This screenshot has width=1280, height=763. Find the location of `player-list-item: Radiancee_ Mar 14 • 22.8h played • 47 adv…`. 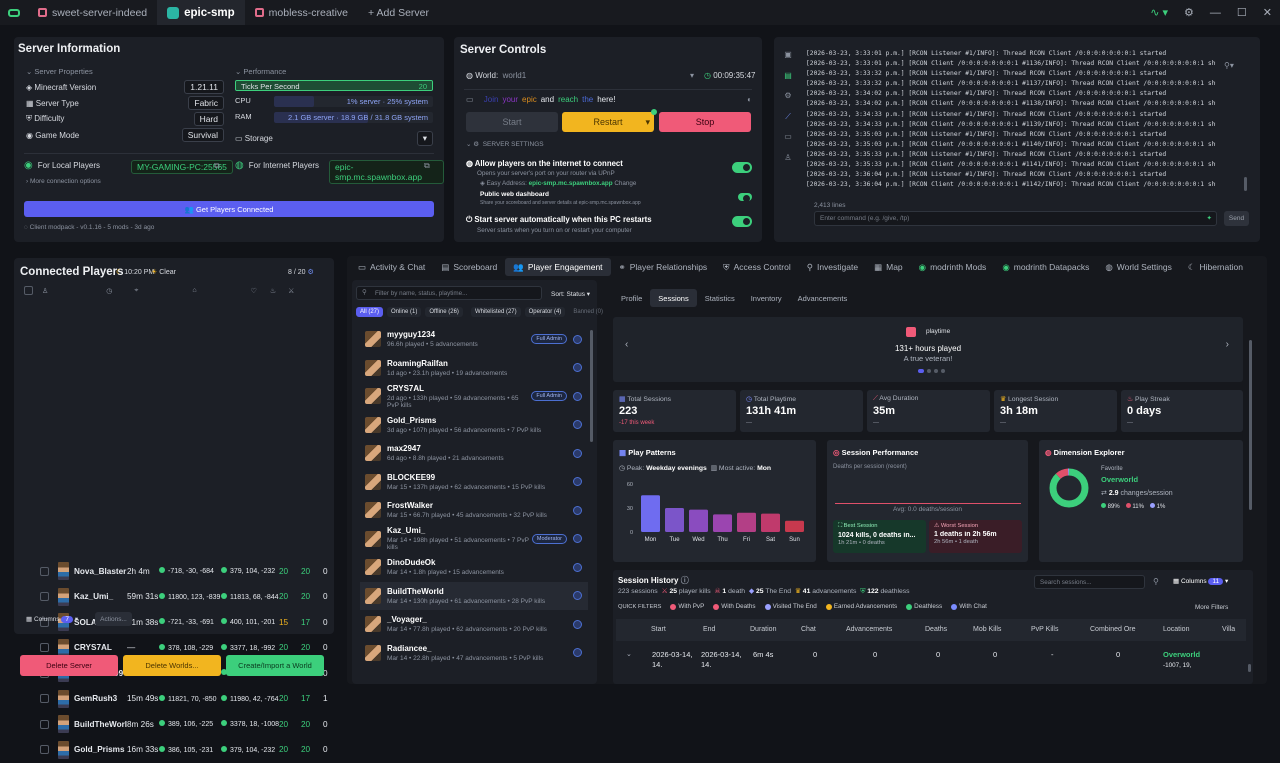

player-list-item: Radiancee_ Mar 14 • 22.8h played • 47 adv… is located at coordinates (474, 653).